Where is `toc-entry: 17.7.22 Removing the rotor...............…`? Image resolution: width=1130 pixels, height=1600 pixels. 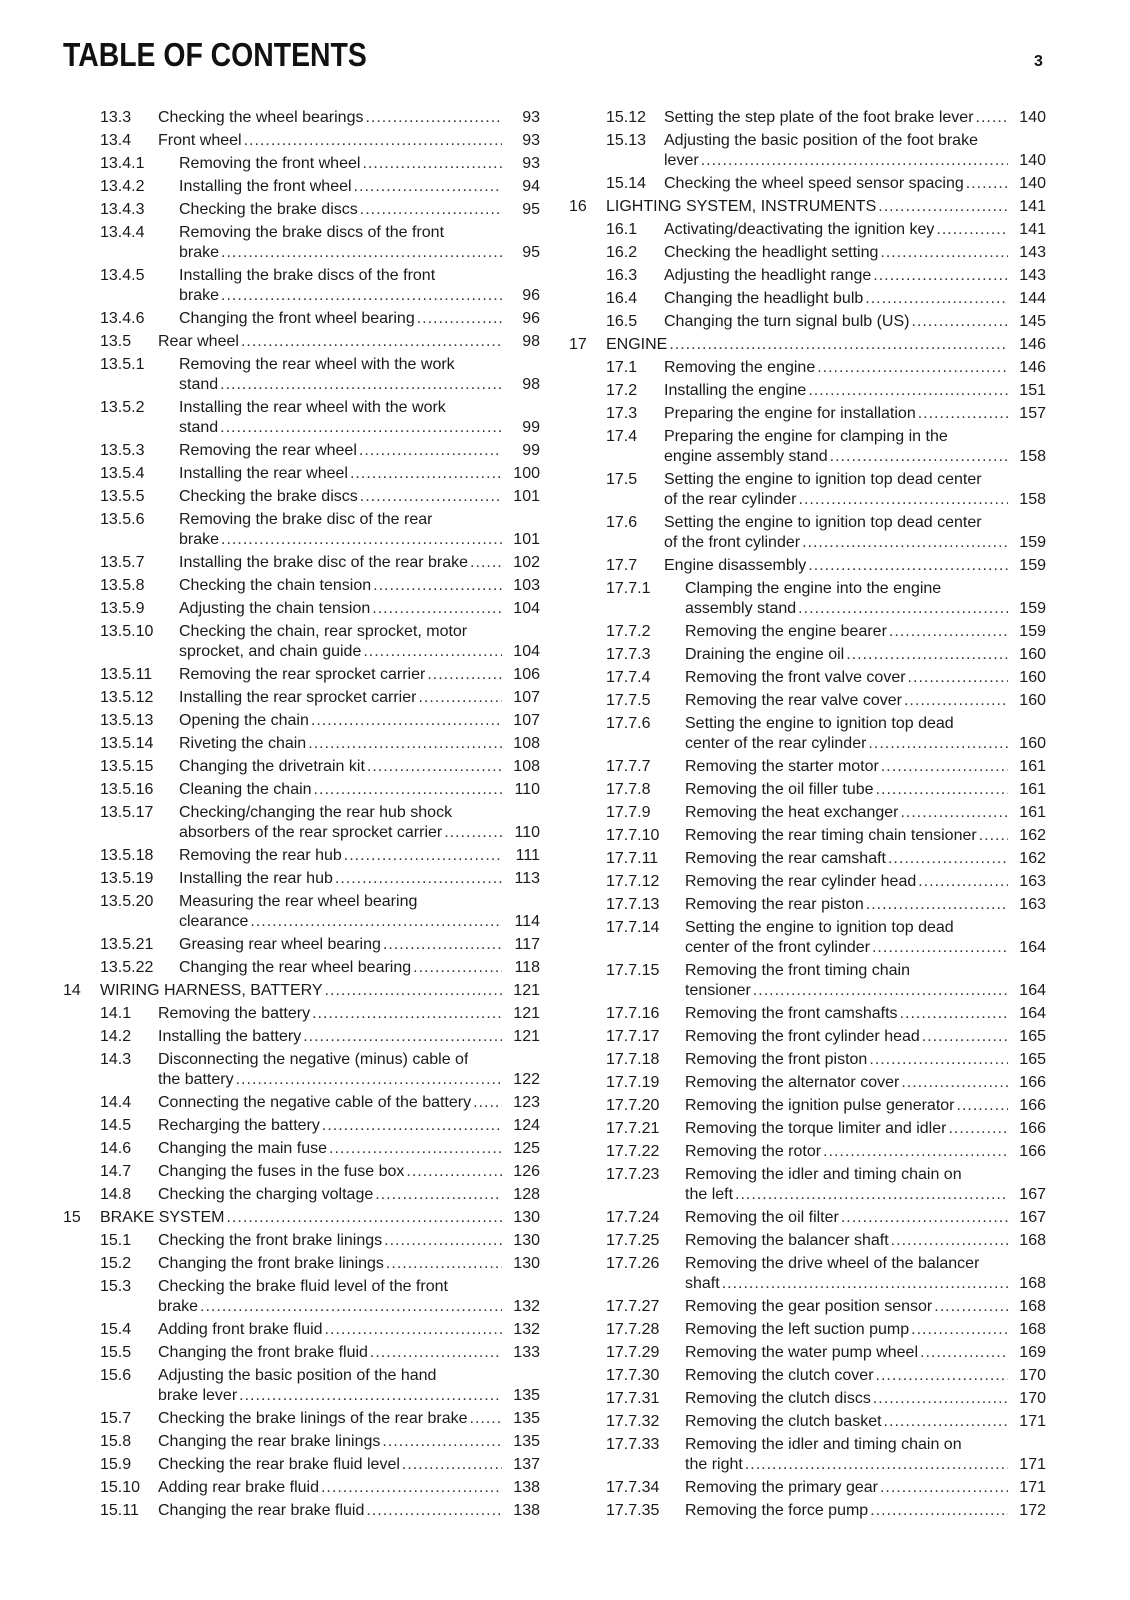 toc-entry: 17.7.22 Removing the rotor...............… is located at coordinates (807, 1153).